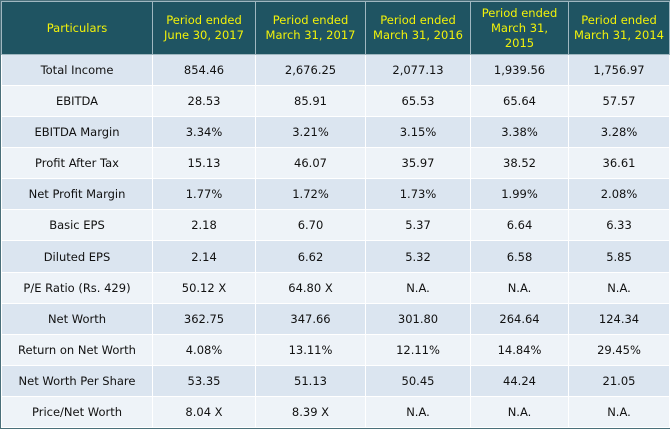  Describe the element at coordinates (77, 194) in the screenshot. I see `row-label: Net Profit Margin` at that location.